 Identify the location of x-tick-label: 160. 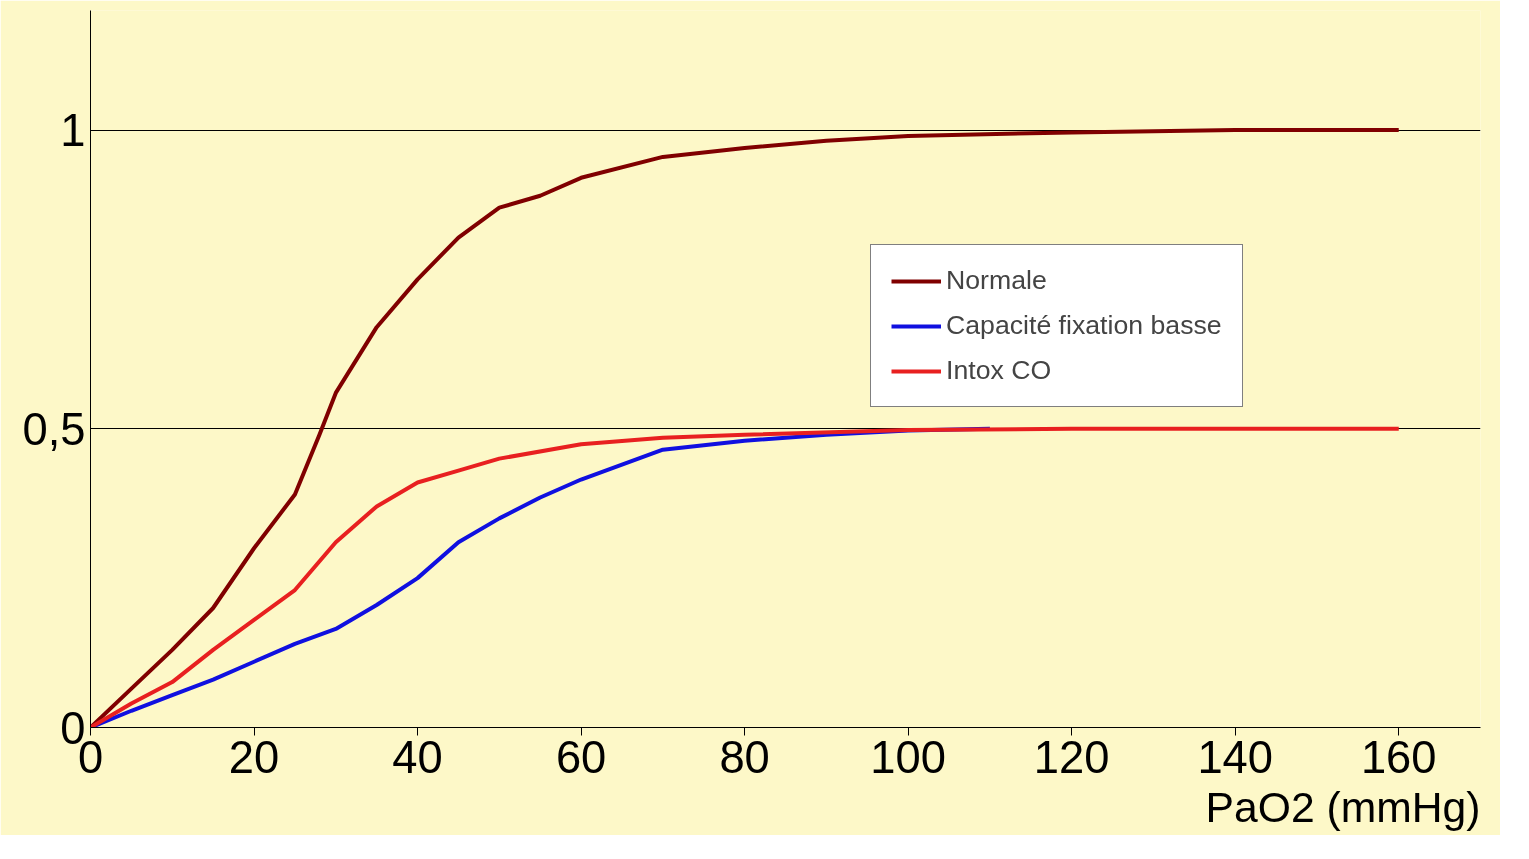
(1398, 757).